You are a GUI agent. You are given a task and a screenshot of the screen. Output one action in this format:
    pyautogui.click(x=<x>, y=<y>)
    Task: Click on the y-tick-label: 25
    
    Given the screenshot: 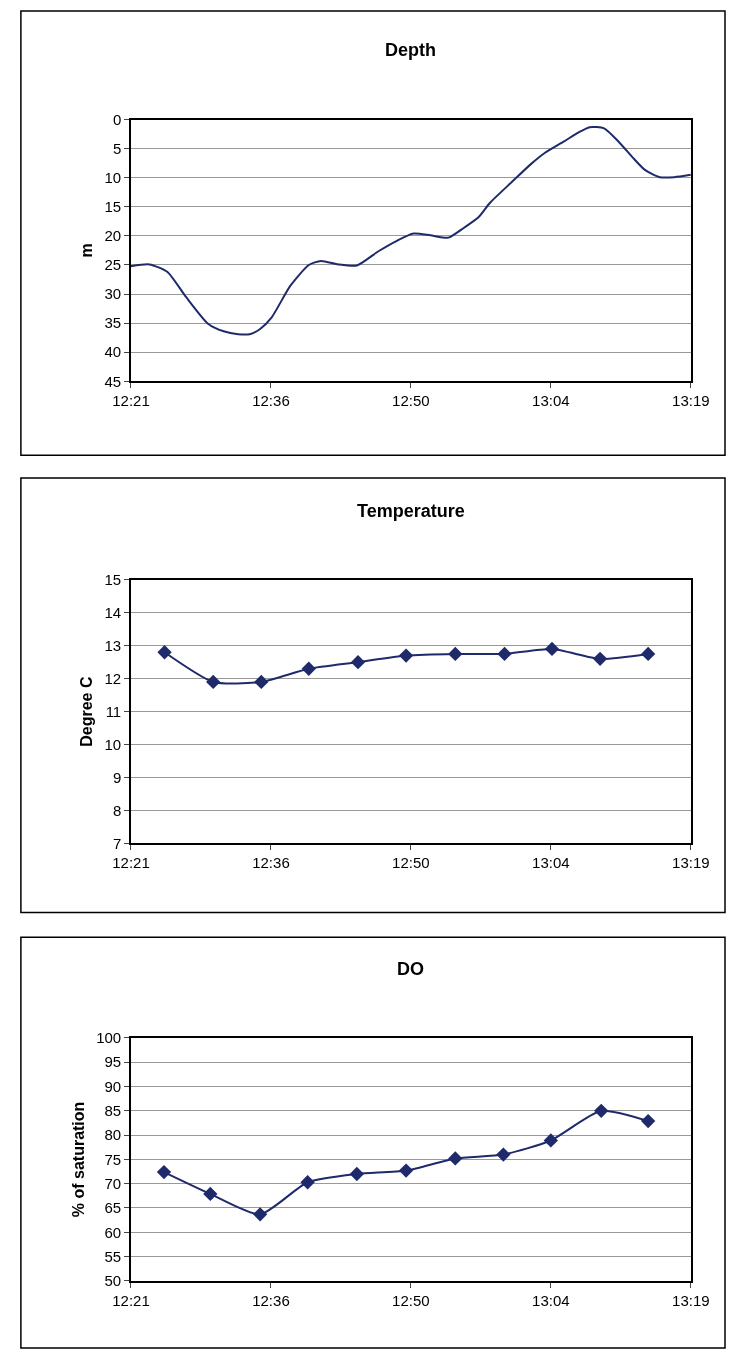 What is the action you would take?
    pyautogui.click(x=113, y=265)
    